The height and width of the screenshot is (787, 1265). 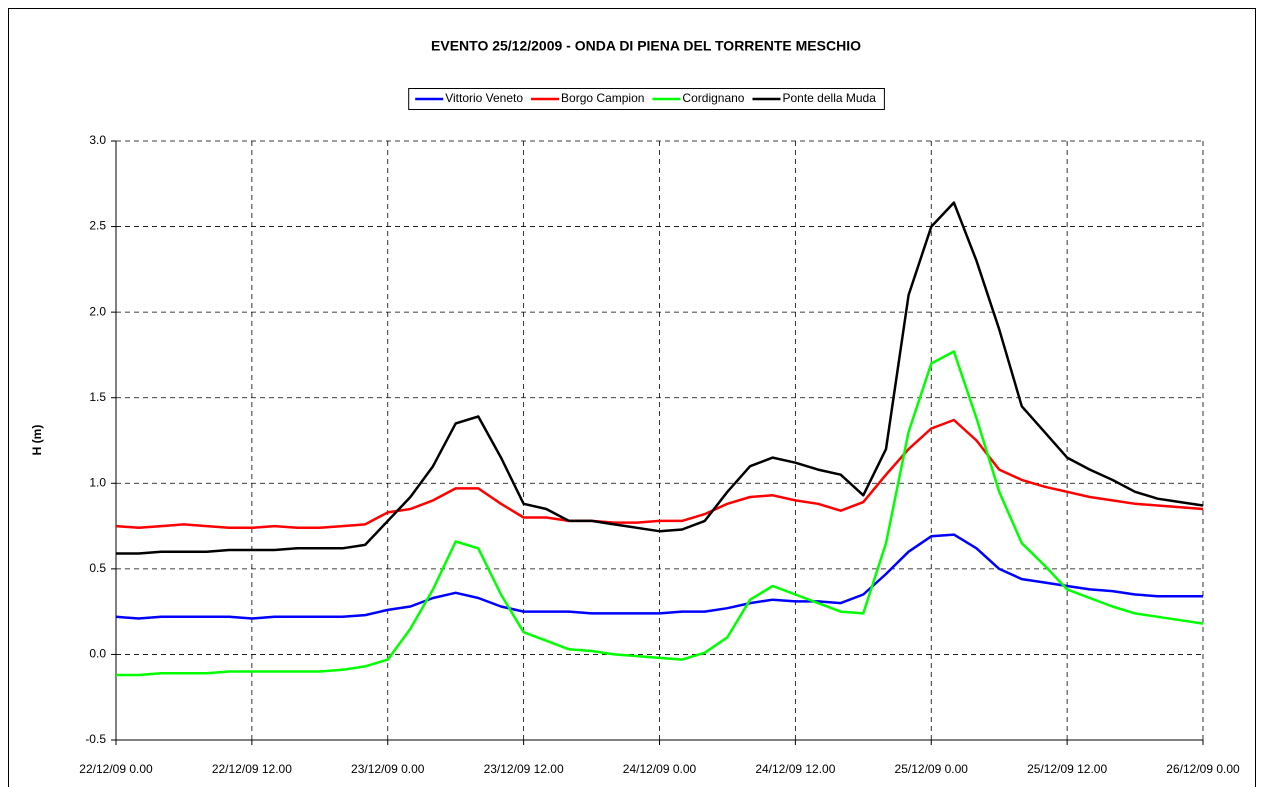 I want to click on y-tick-label: 2.0, so click(x=97, y=311).